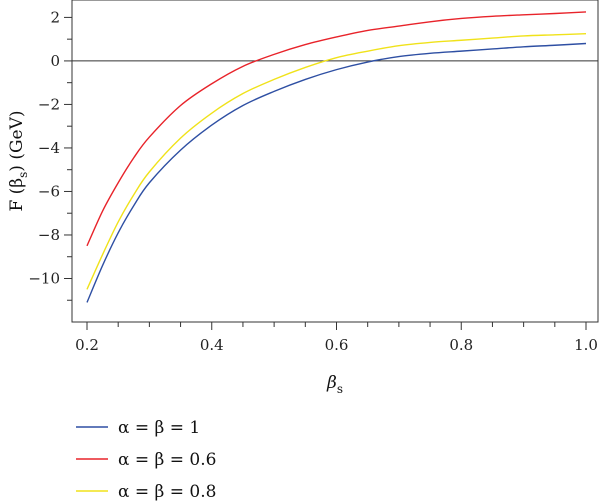 This screenshot has width=600, height=504. Describe the element at coordinates (23, 175) in the screenshot. I see `y-axis-label-subscript: s` at that location.